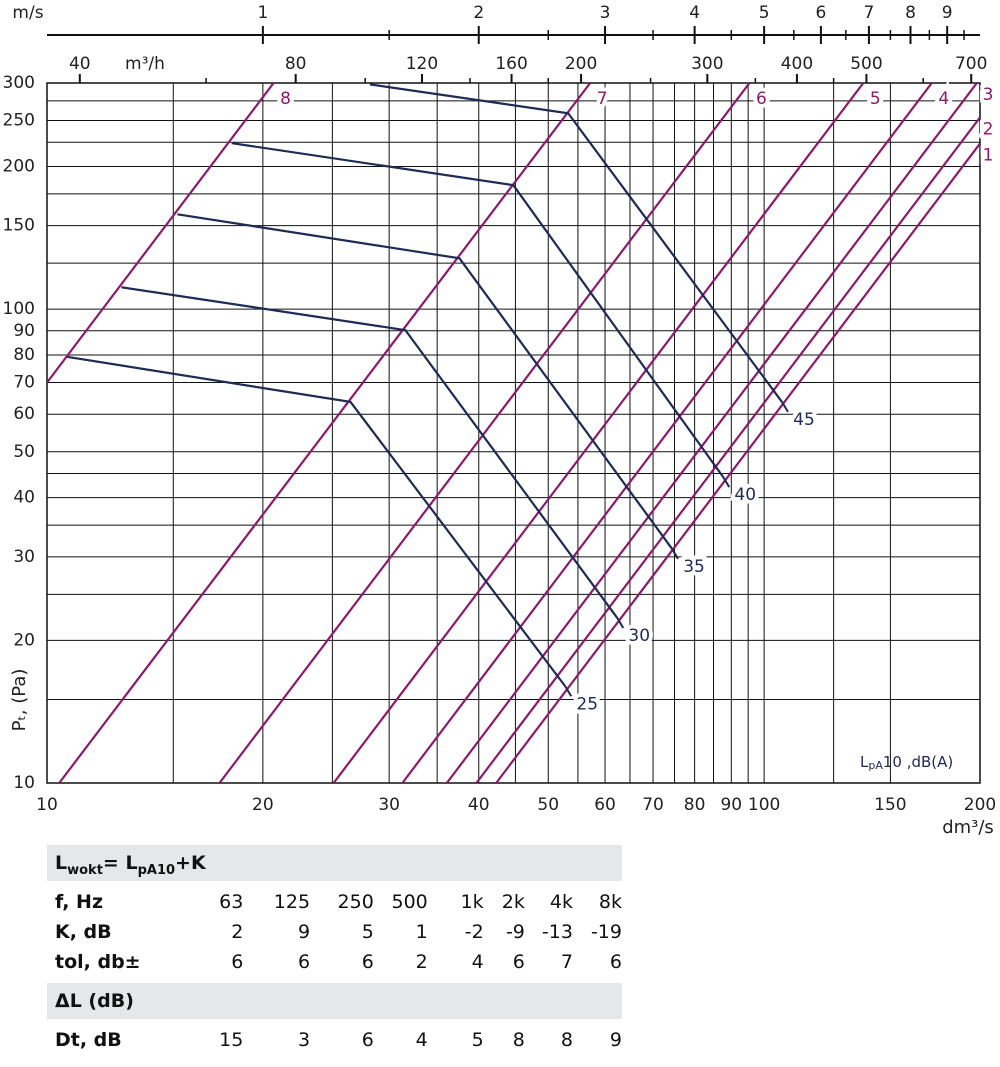  Describe the element at coordinates (875, 99) in the screenshot. I see `series-label: 5` at that location.